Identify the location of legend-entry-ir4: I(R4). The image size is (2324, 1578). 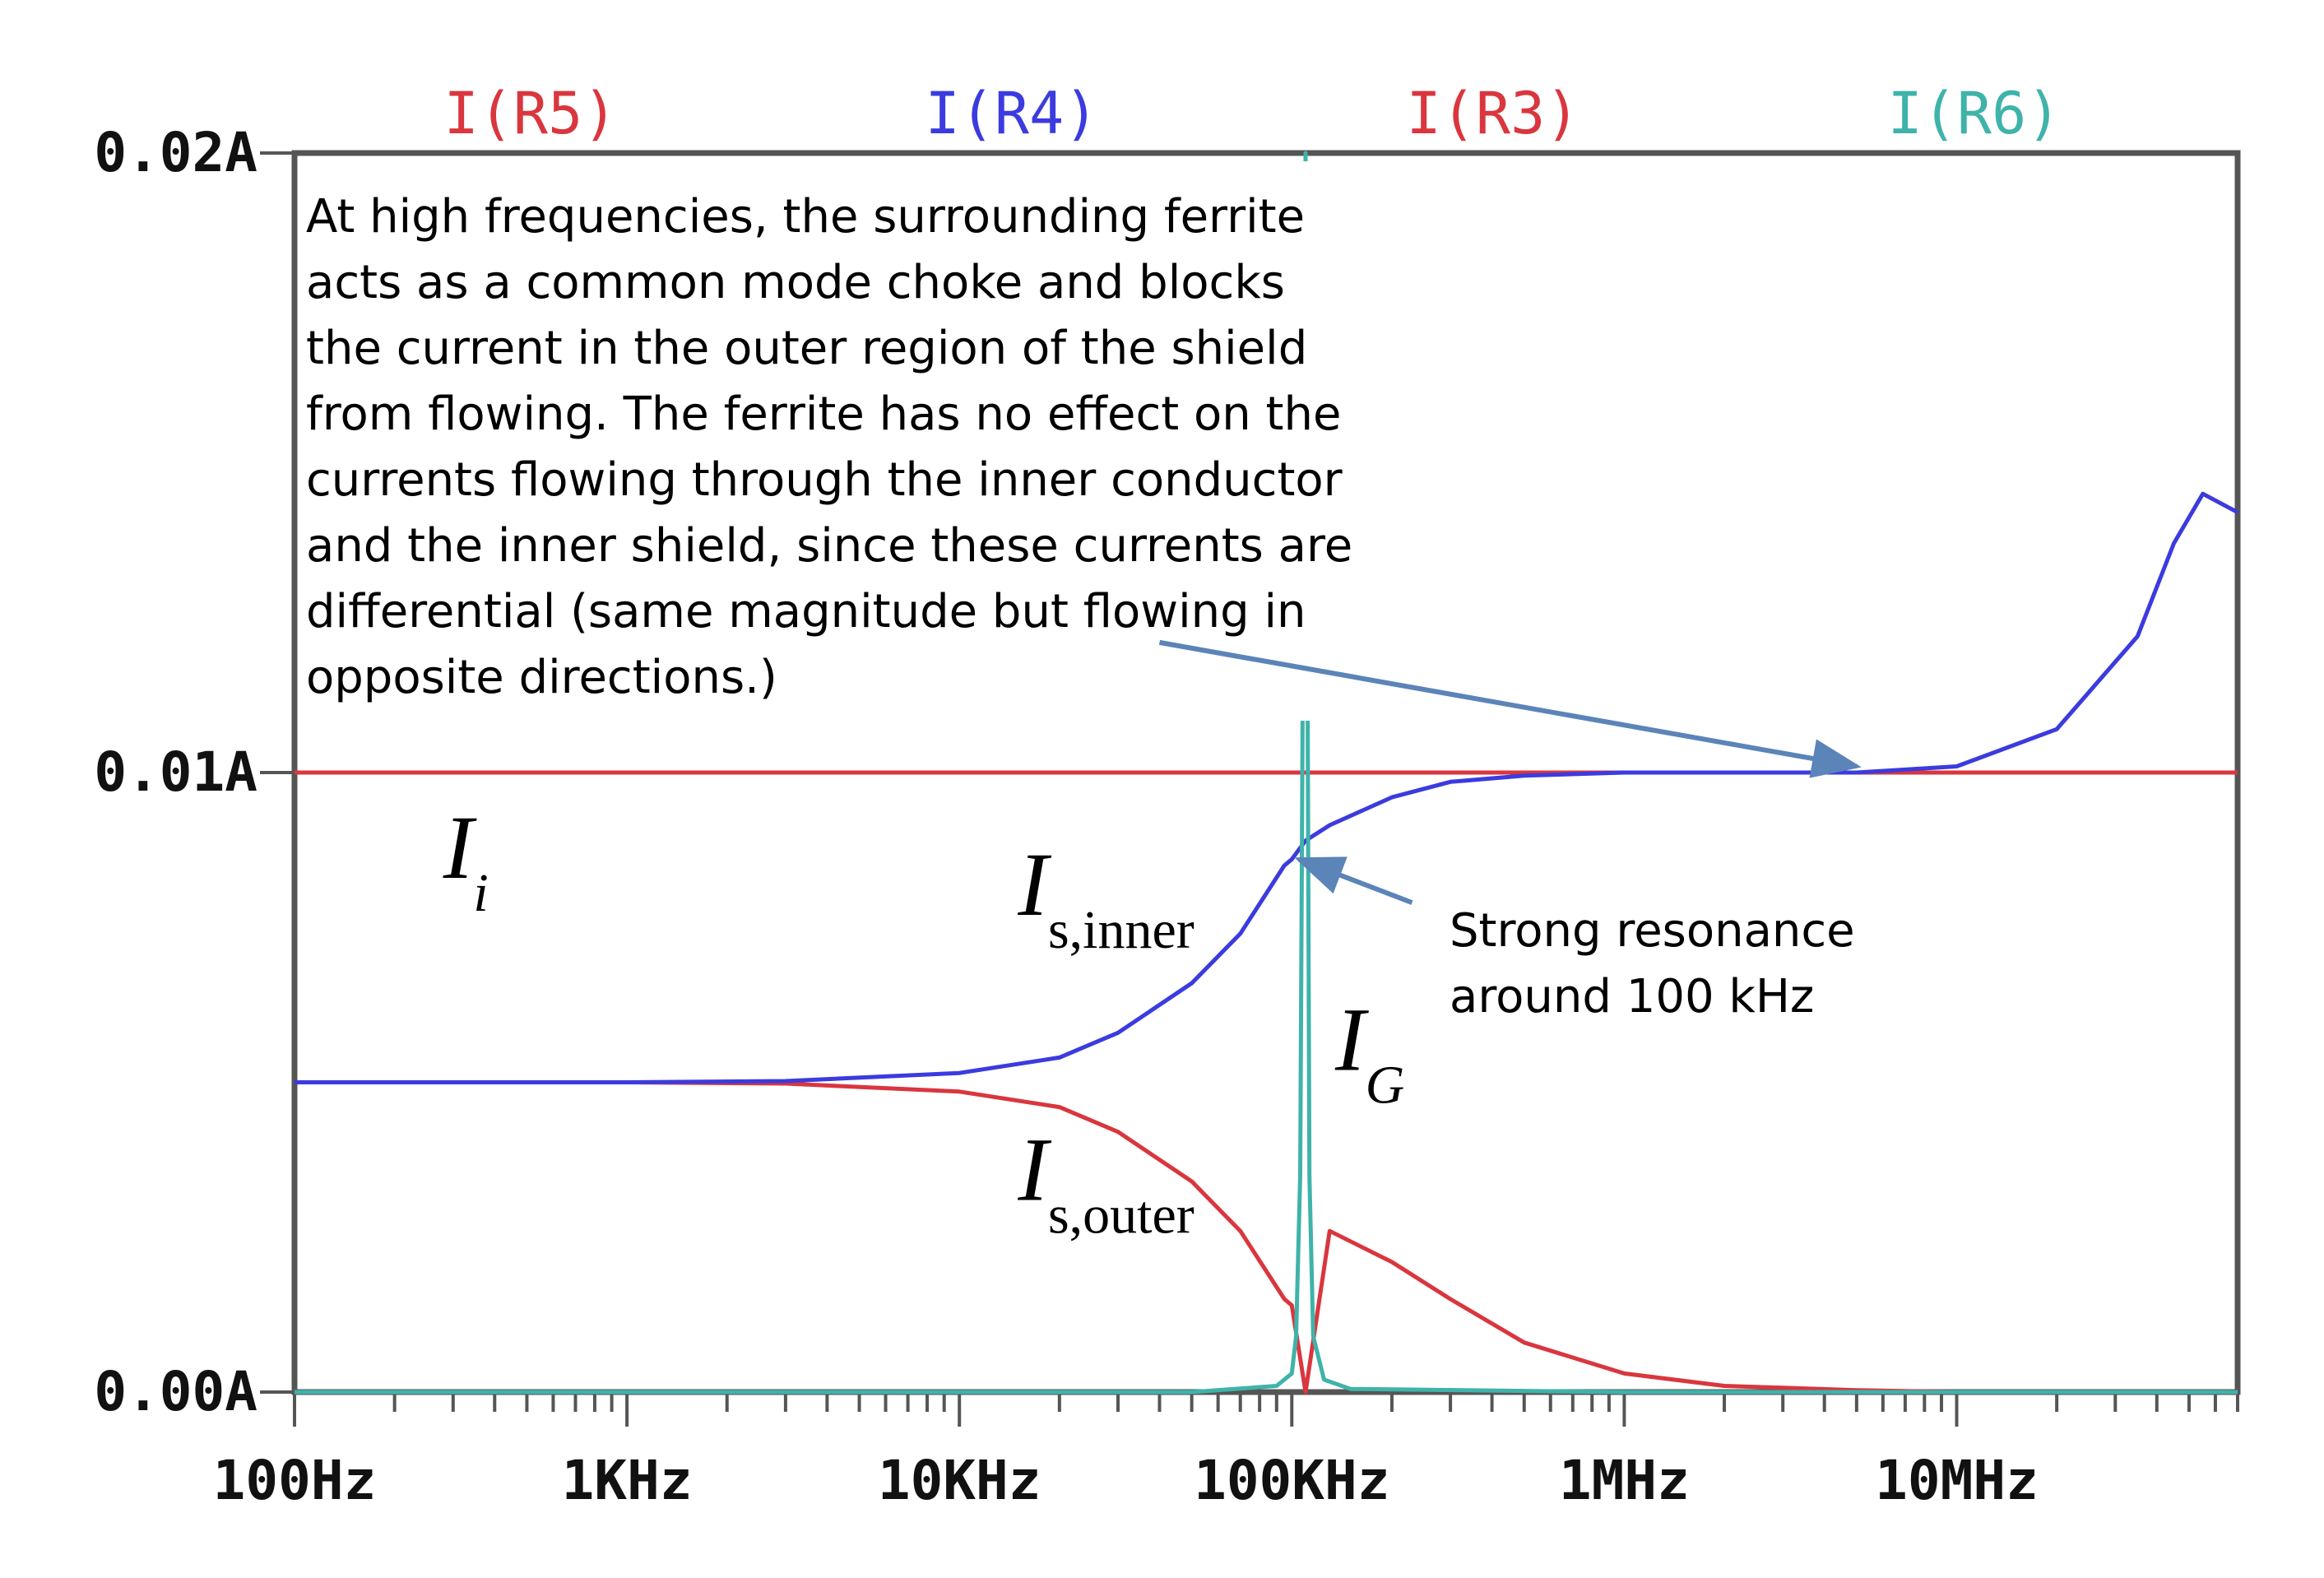
(1012, 113).